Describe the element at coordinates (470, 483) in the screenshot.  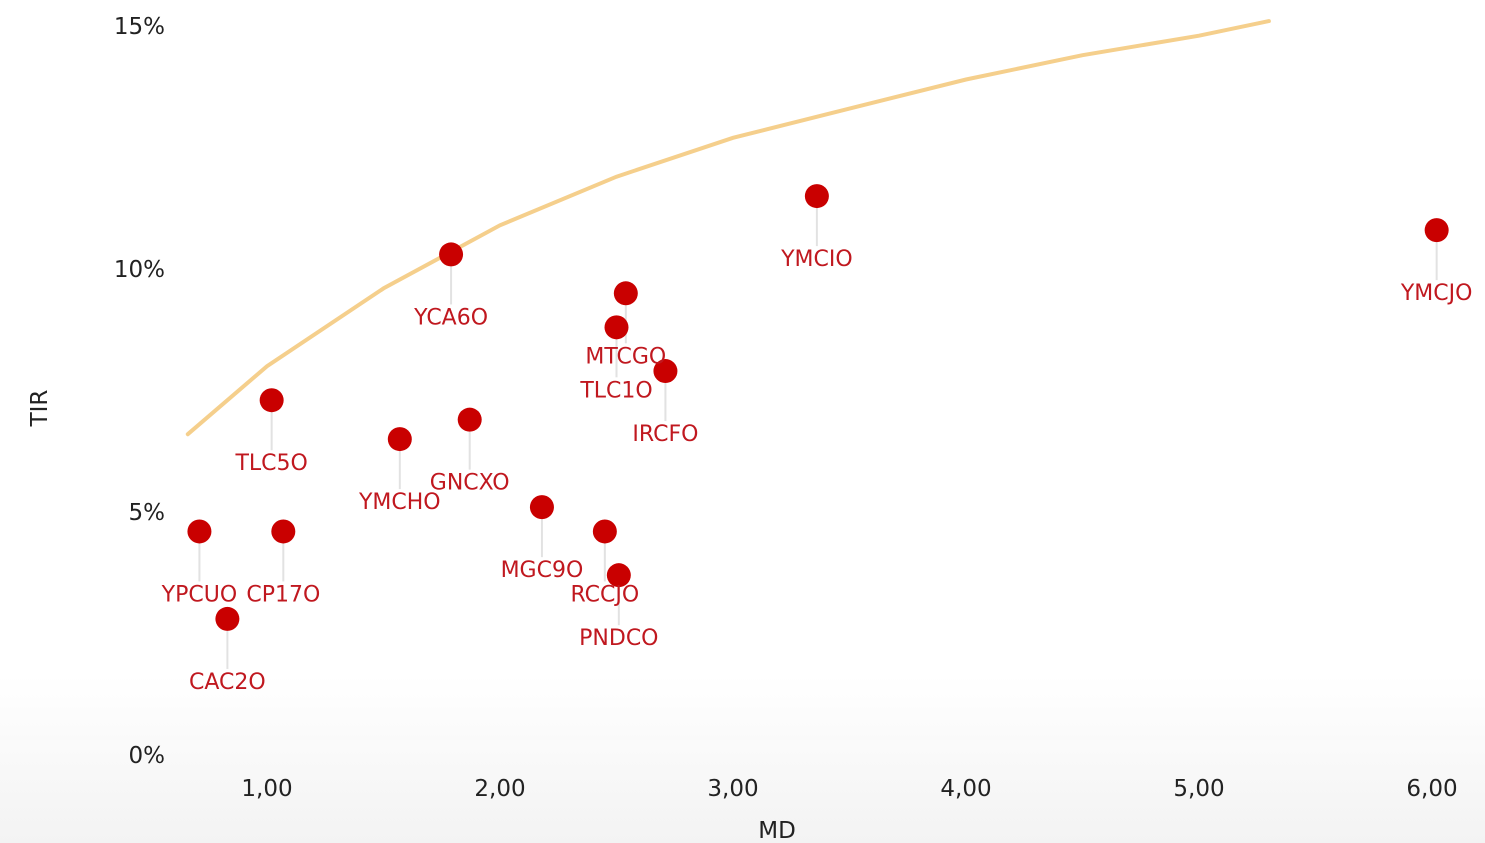
I see `point-label: GNCXO` at that location.